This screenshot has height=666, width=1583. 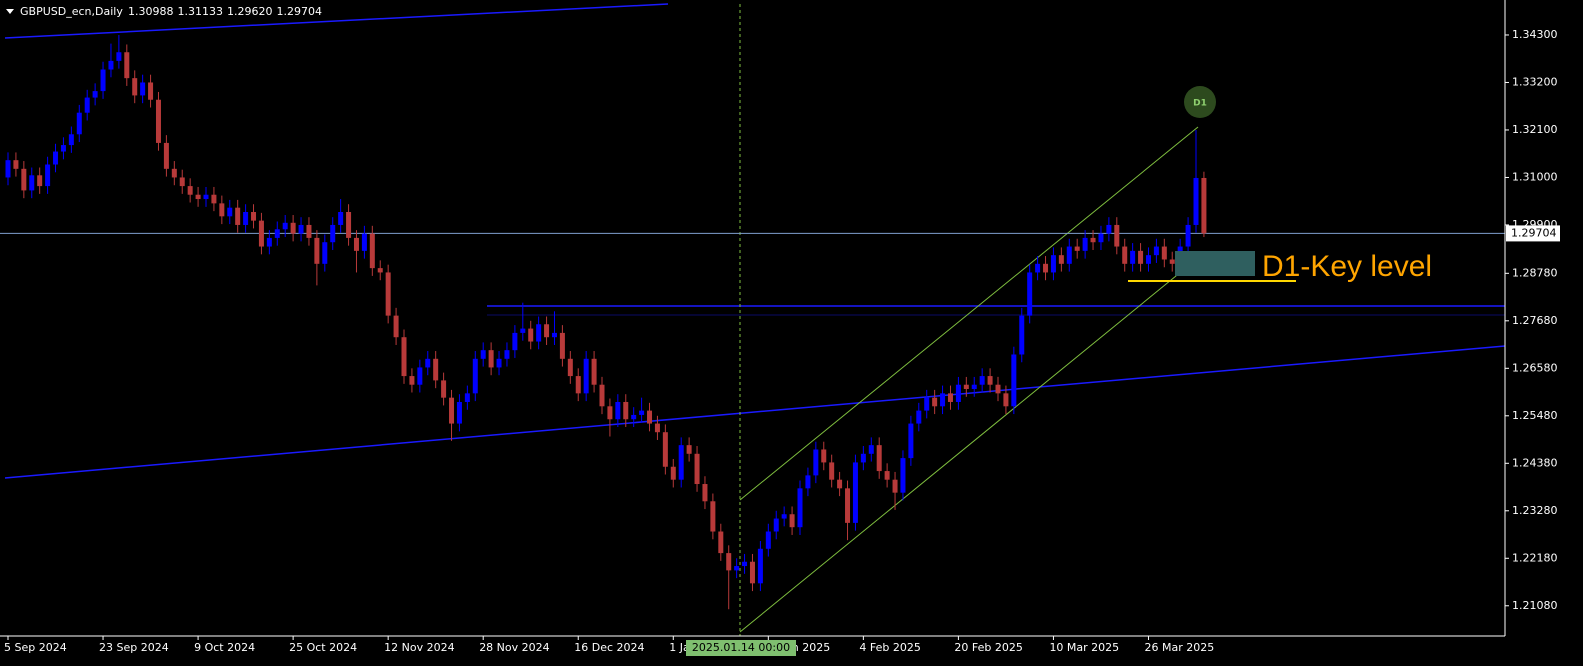 I want to click on crosshair-tag-label: 2025.01.14 00:00, so click(x=741, y=647).